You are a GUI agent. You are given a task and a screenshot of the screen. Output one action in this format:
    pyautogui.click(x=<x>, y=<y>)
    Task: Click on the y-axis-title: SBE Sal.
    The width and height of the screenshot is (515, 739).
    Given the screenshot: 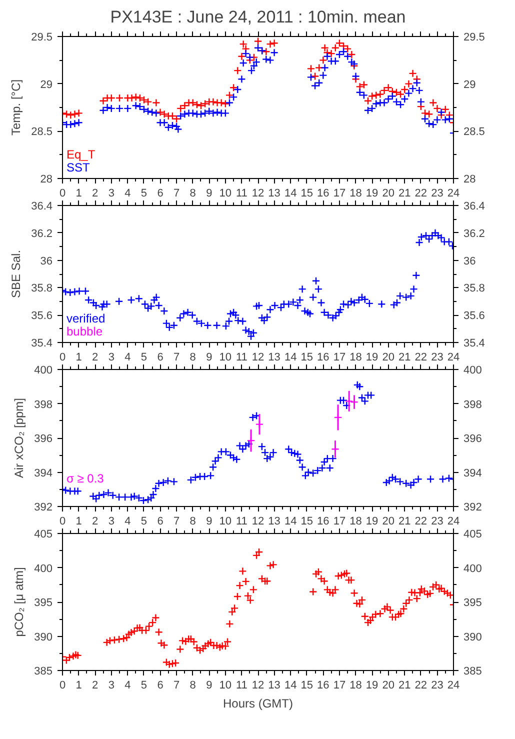 What is the action you would take?
    pyautogui.click(x=16, y=274)
    